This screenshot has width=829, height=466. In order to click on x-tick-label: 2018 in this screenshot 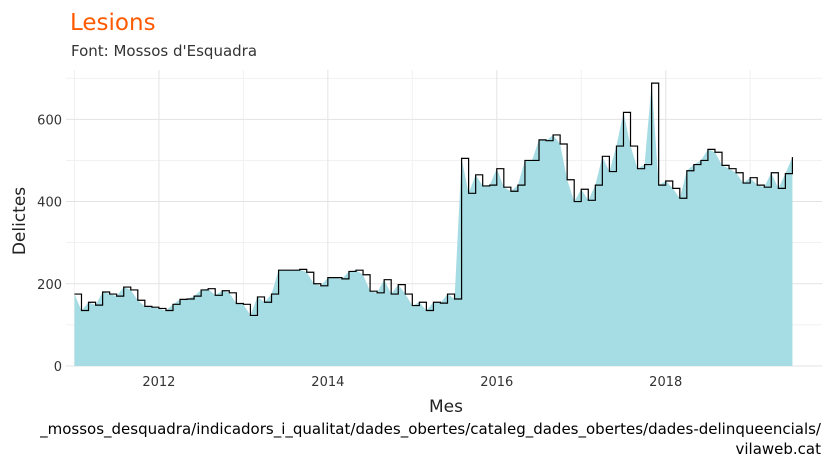, I will do `click(665, 382)`.